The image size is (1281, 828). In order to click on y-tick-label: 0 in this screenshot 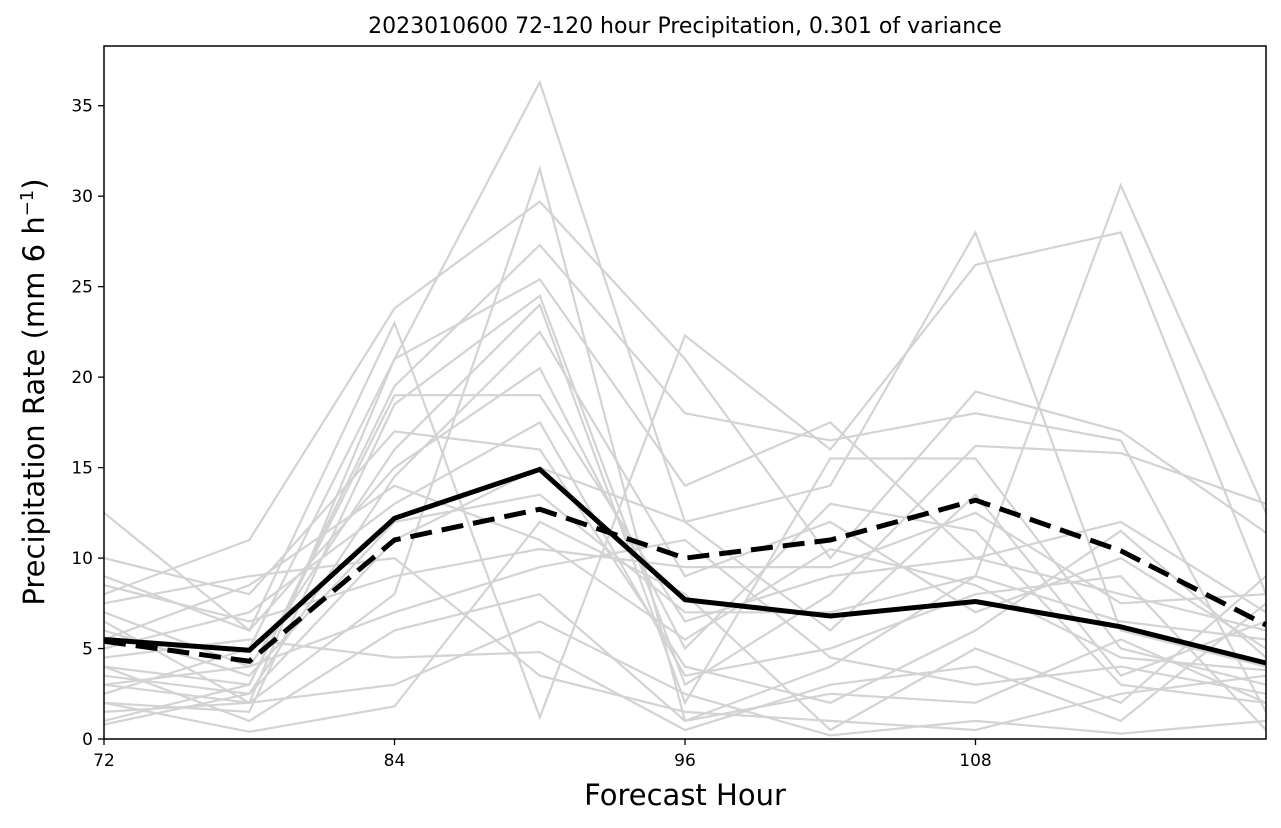, I will do `click(87, 740)`.